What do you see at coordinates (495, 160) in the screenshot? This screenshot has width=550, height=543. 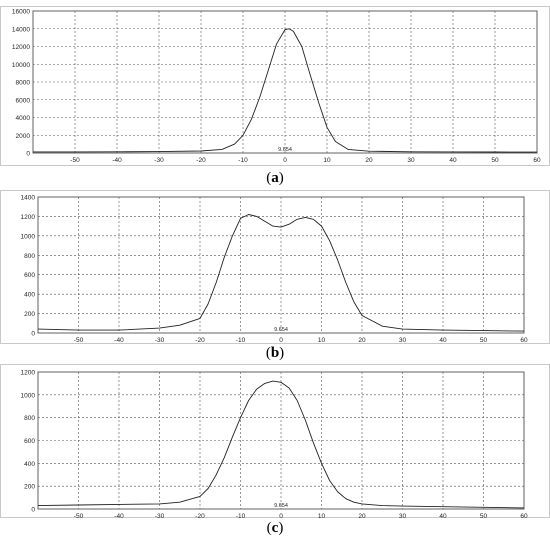 I see `chart-a-xtick-label: 50` at bounding box center [495, 160].